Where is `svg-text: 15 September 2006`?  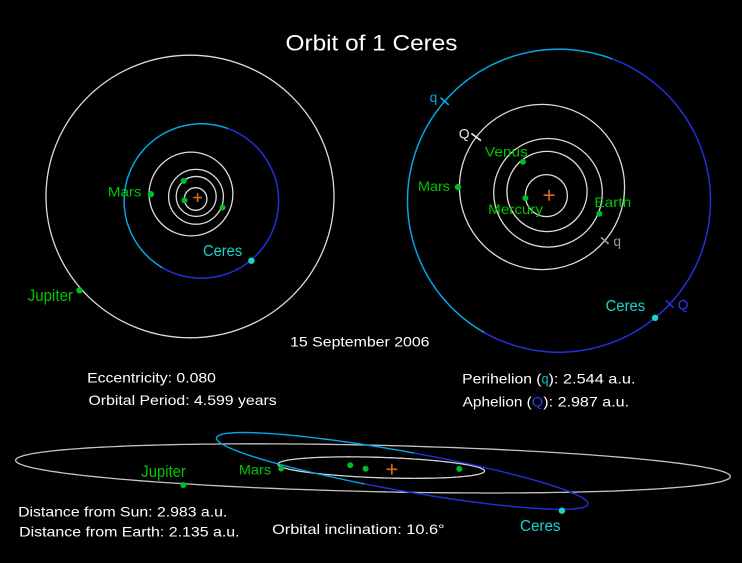
svg-text: 15 September 2006 is located at coordinates (360, 342).